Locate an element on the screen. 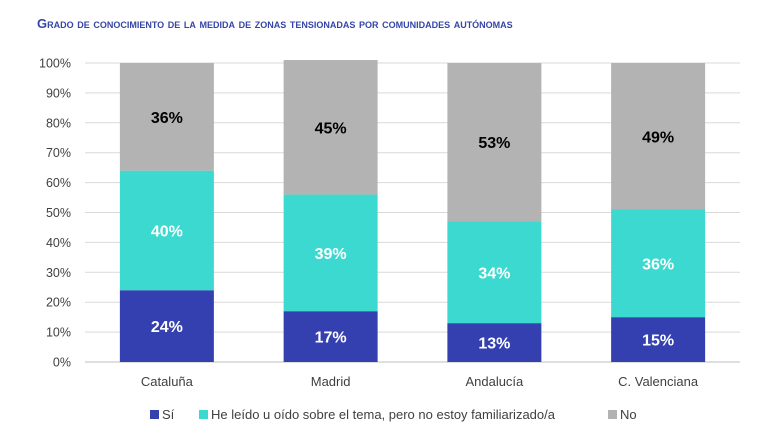 This screenshot has height=442, width=760. x-tick-label: Cataluña is located at coordinates (167, 381).